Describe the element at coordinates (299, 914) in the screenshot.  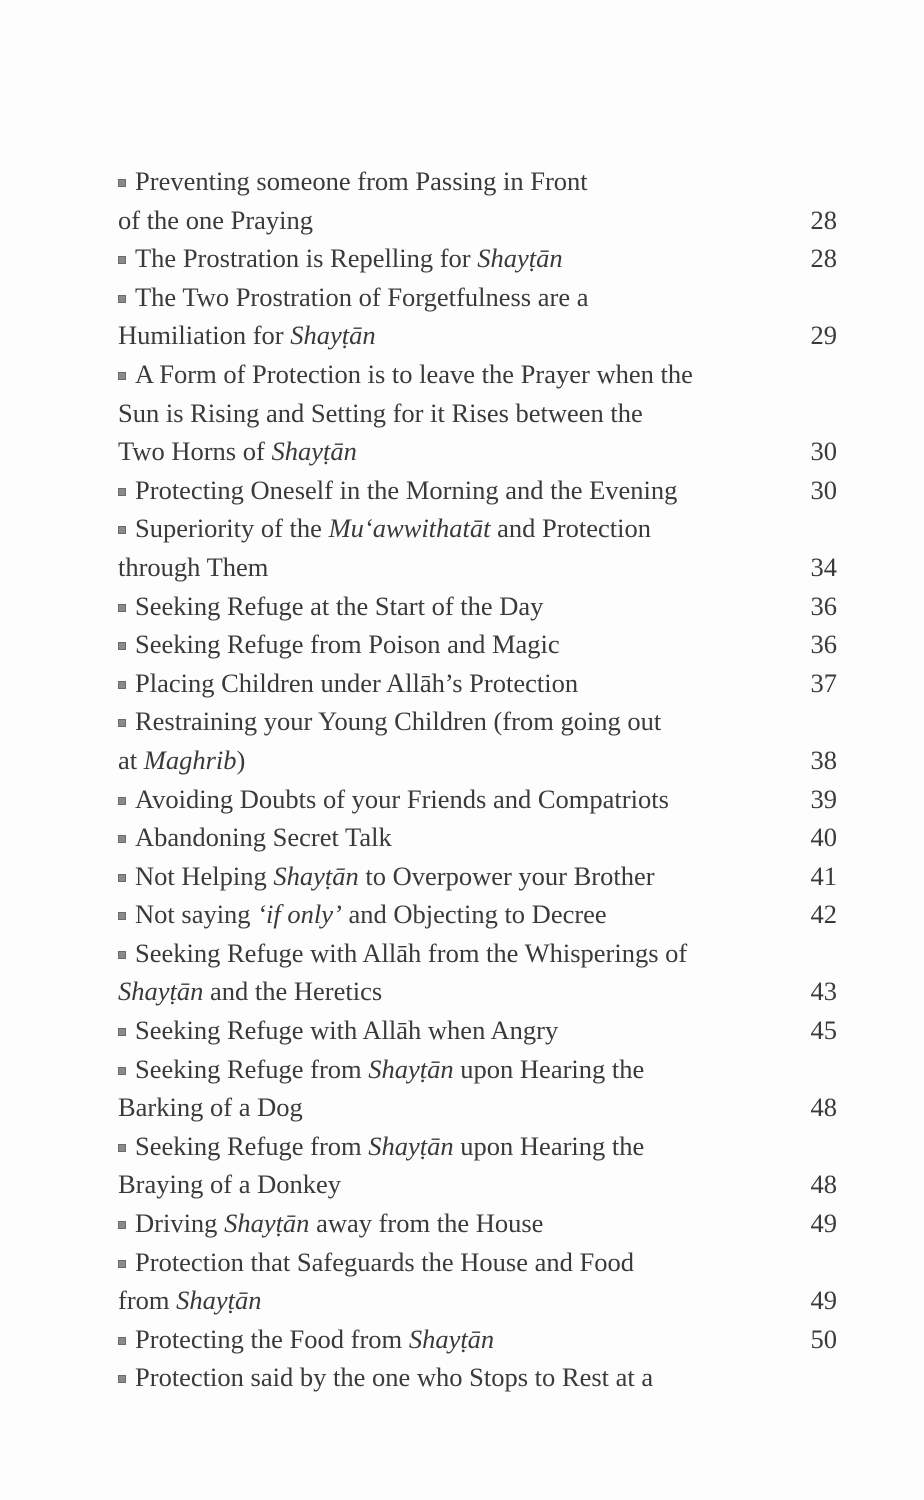
I see `entry-text-italic: ‘if only’` at that location.